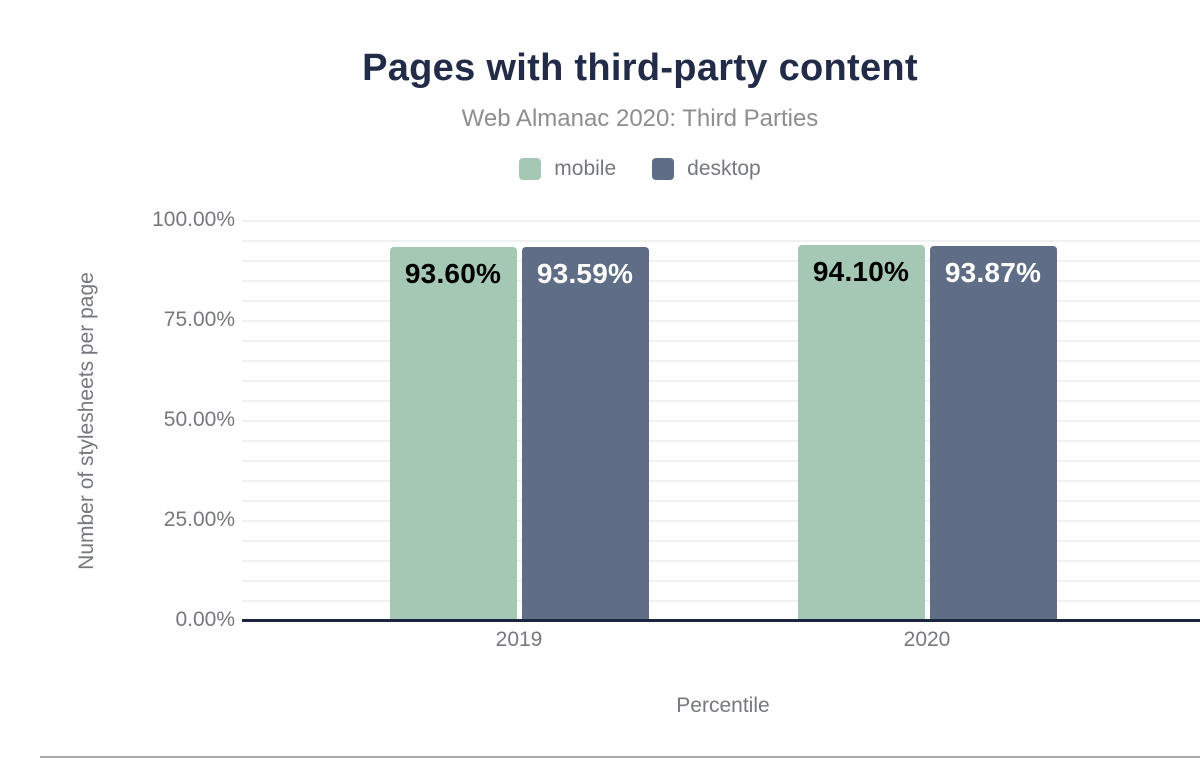 The image size is (1200, 774). I want to click on bar-value-label: 93.60%, so click(453, 273).